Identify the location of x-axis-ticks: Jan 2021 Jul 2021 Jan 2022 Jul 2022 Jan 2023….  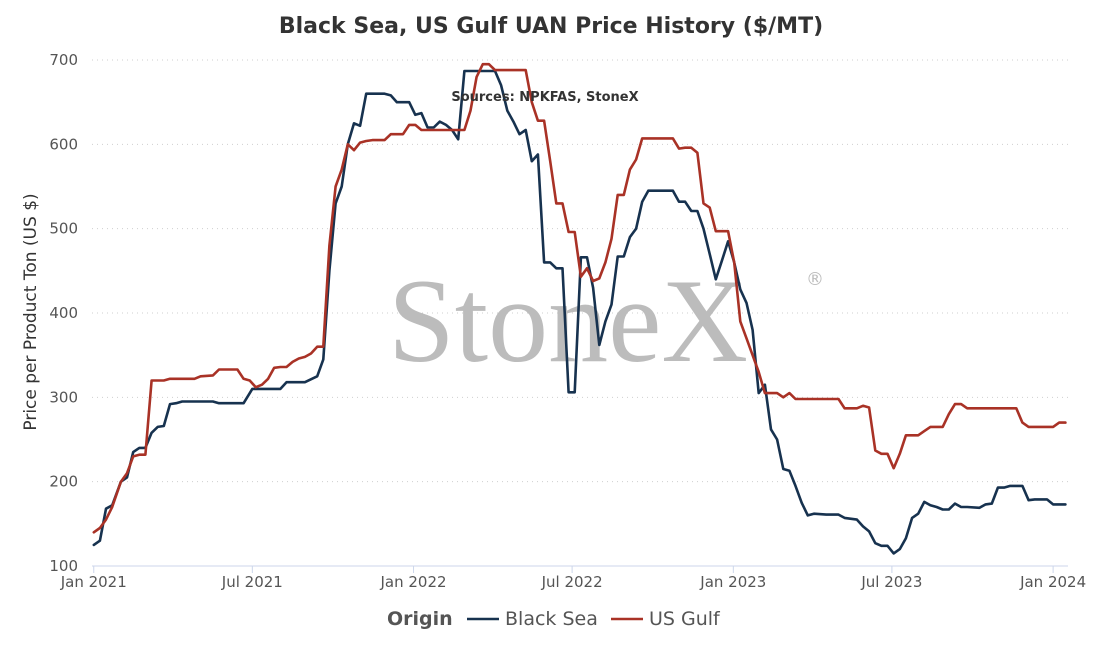
(573, 578).